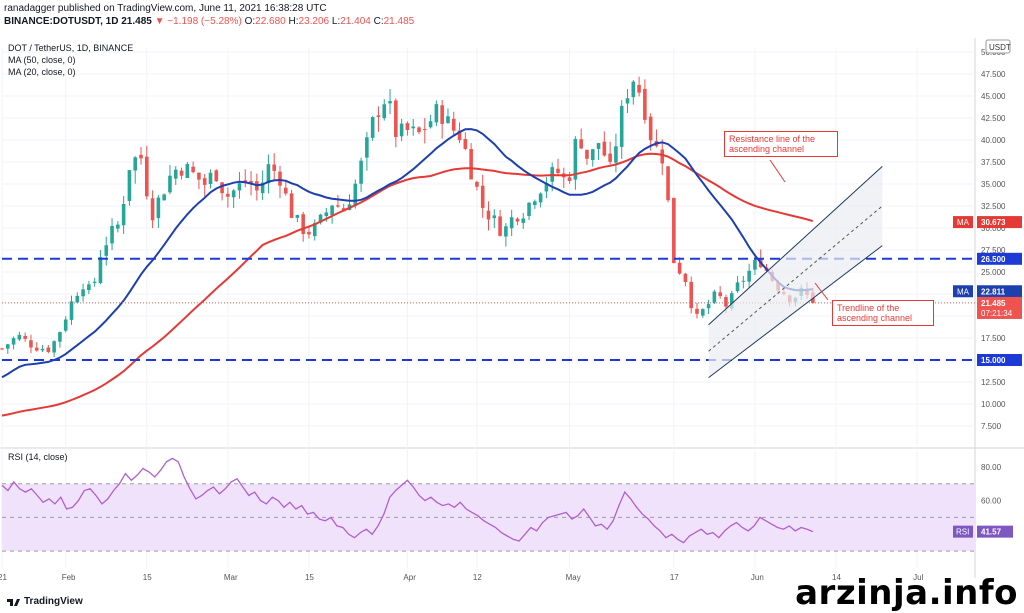 This screenshot has height=613, width=1024. What do you see at coordinates (993, 118) in the screenshot?
I see `price-tick-label: 42.500` at bounding box center [993, 118].